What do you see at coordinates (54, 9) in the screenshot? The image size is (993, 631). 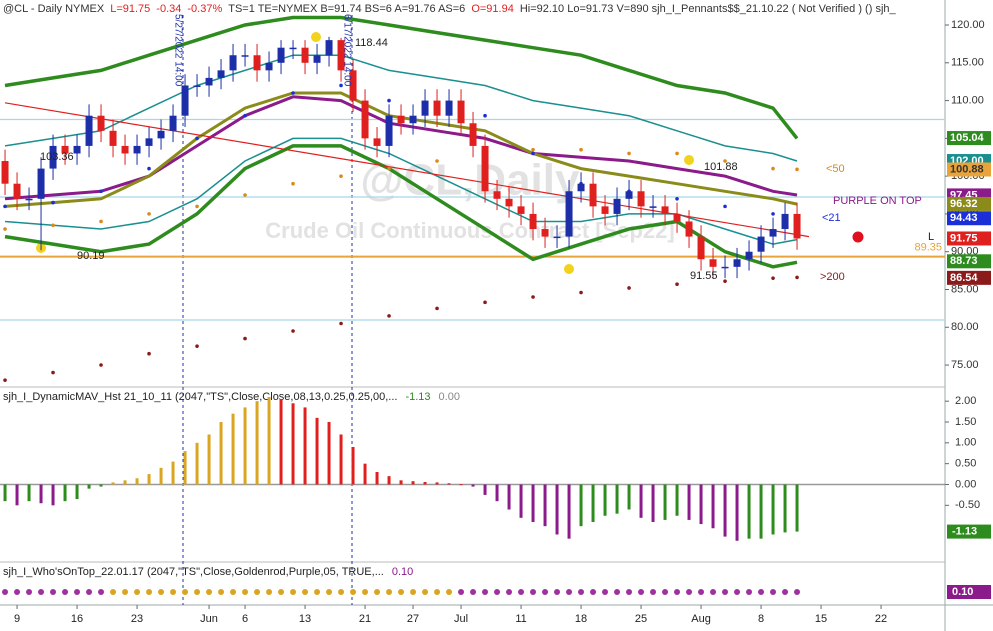 I see `header-part: @CL - Daily NYMEX` at bounding box center [54, 9].